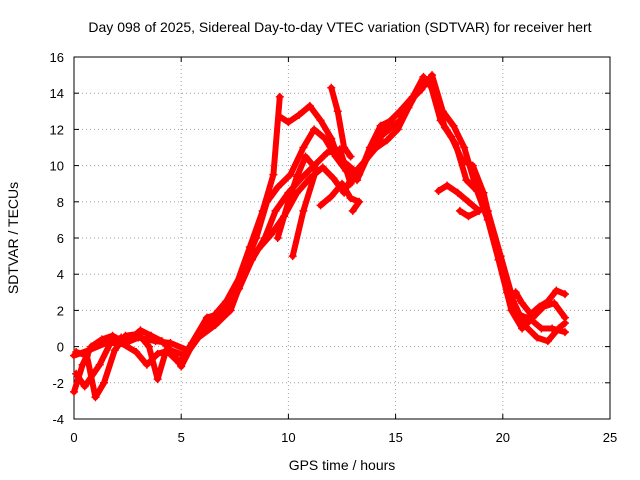 This screenshot has height=480, width=640. What do you see at coordinates (181, 437) in the screenshot?
I see `x-tick-label: 5` at bounding box center [181, 437].